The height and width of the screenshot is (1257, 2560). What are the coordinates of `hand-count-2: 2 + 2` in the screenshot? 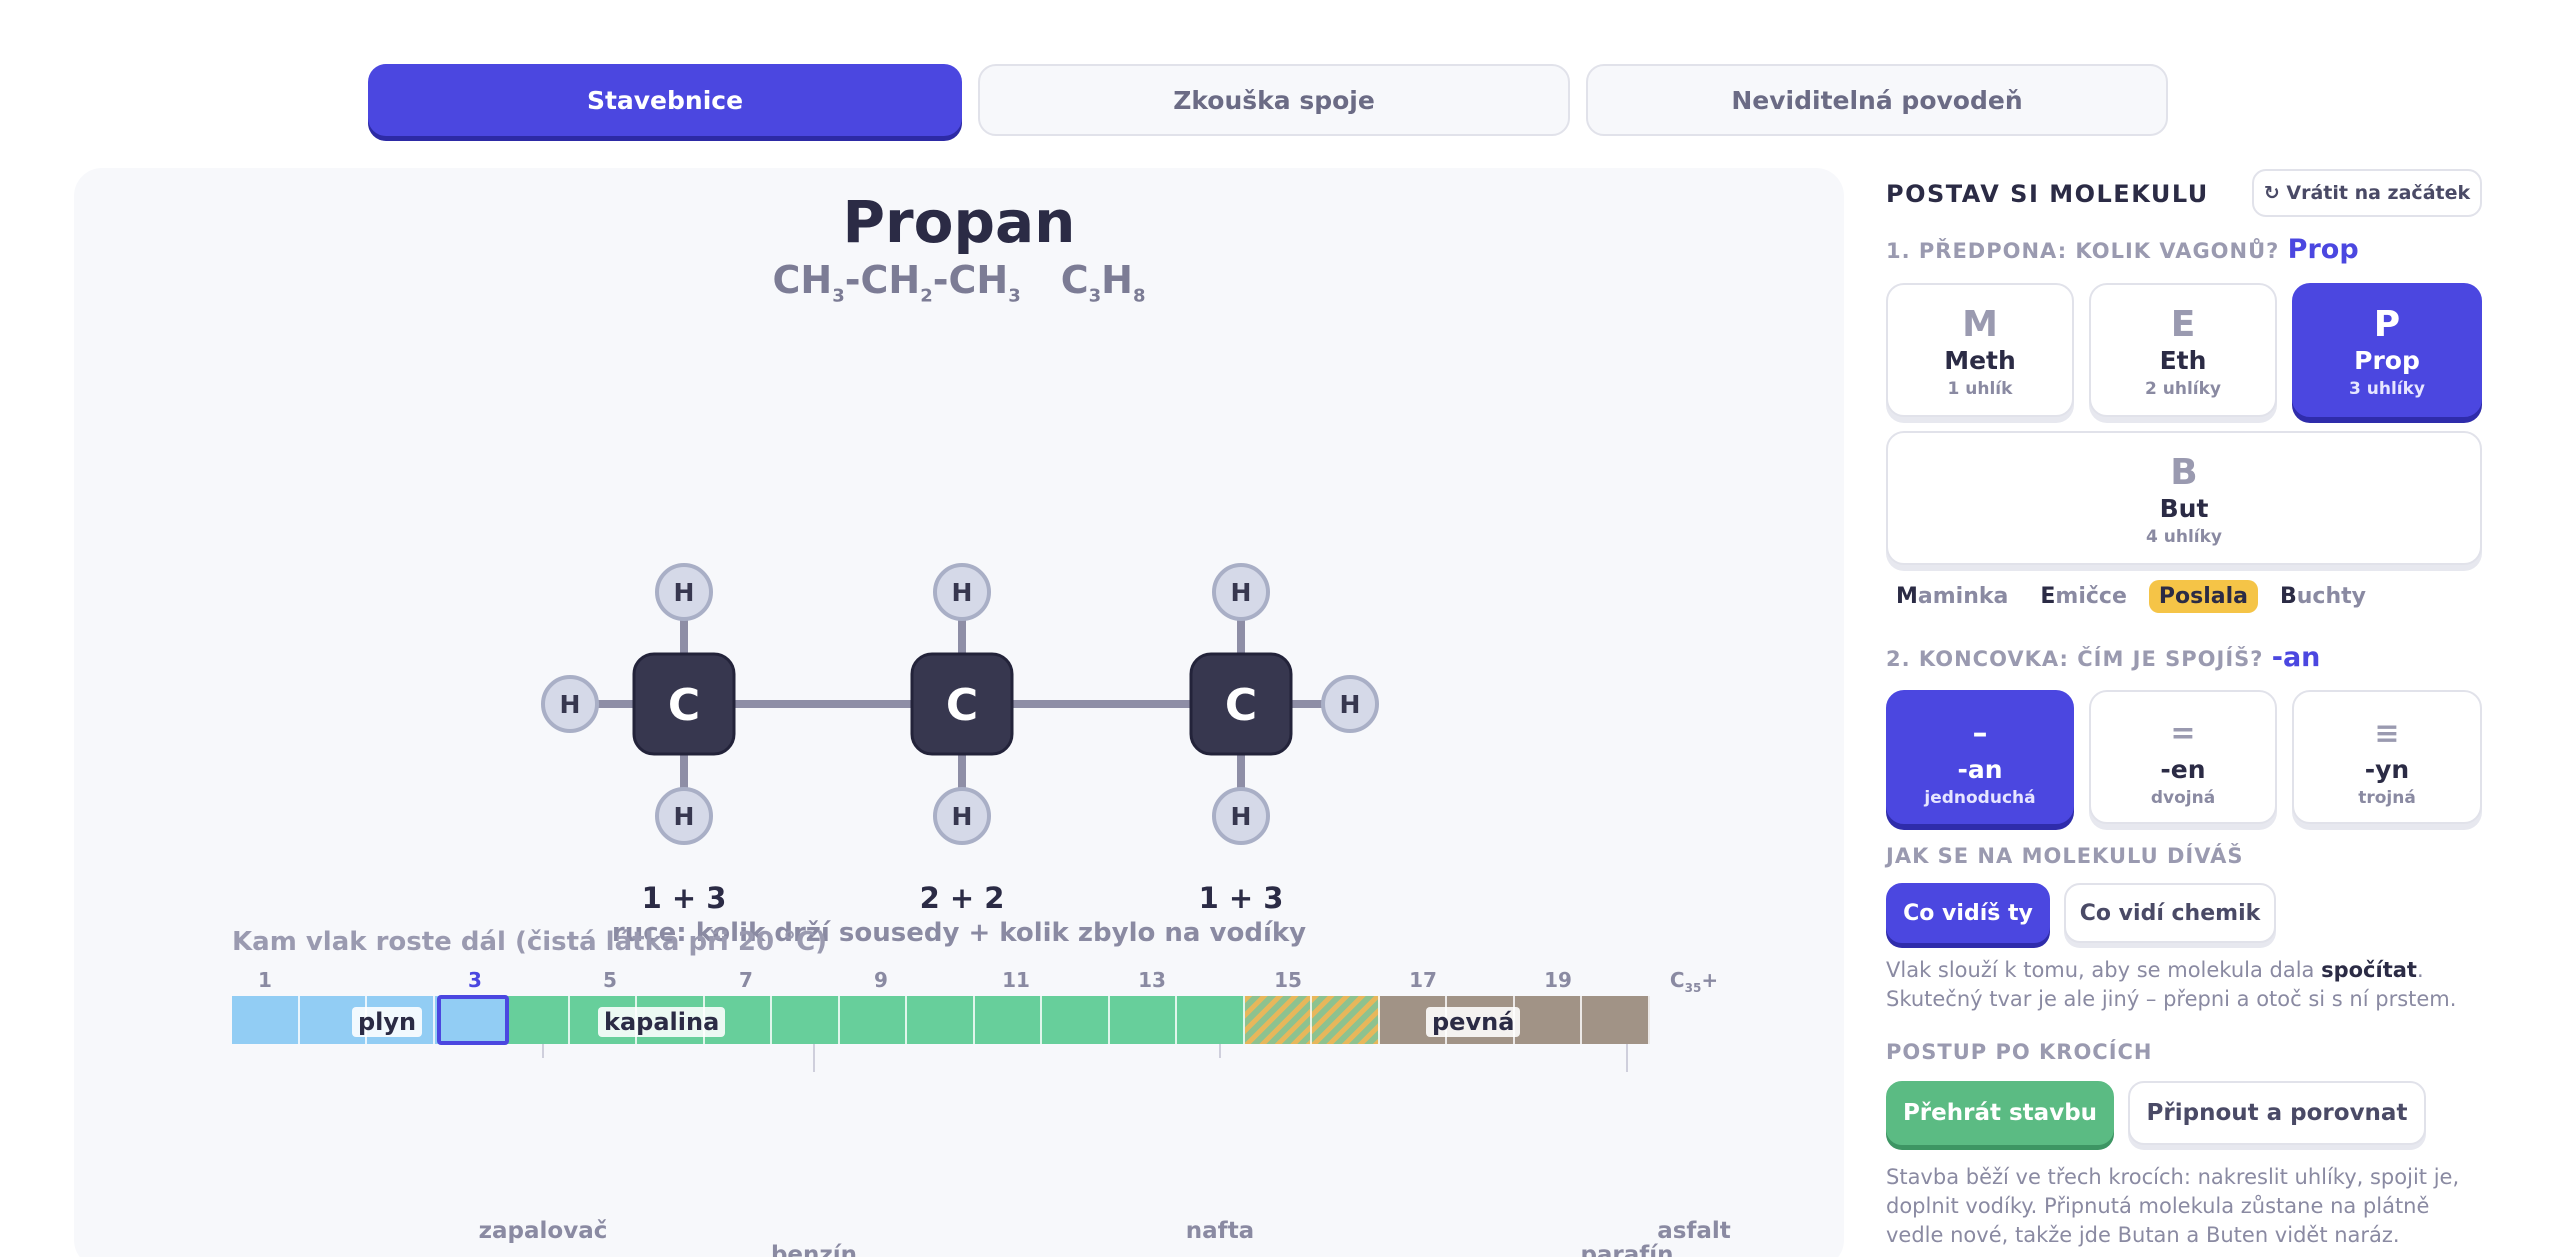 It's located at (962, 898).